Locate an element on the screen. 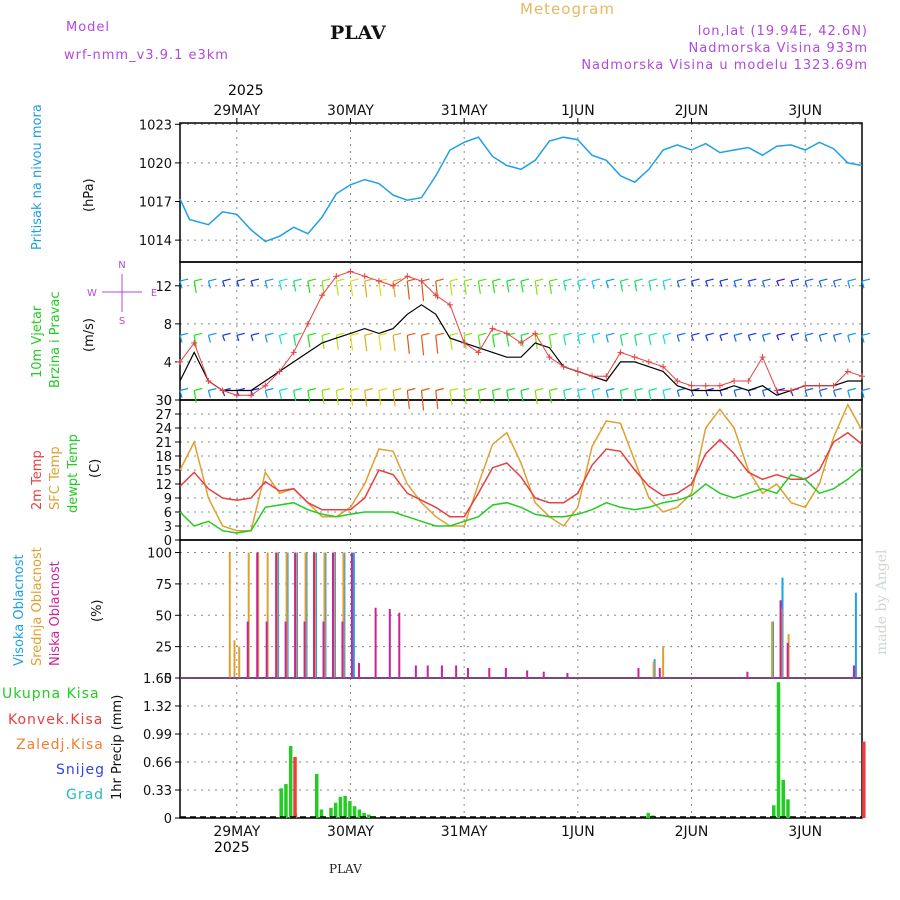  y-tick-label: 18 is located at coordinates (163, 457).